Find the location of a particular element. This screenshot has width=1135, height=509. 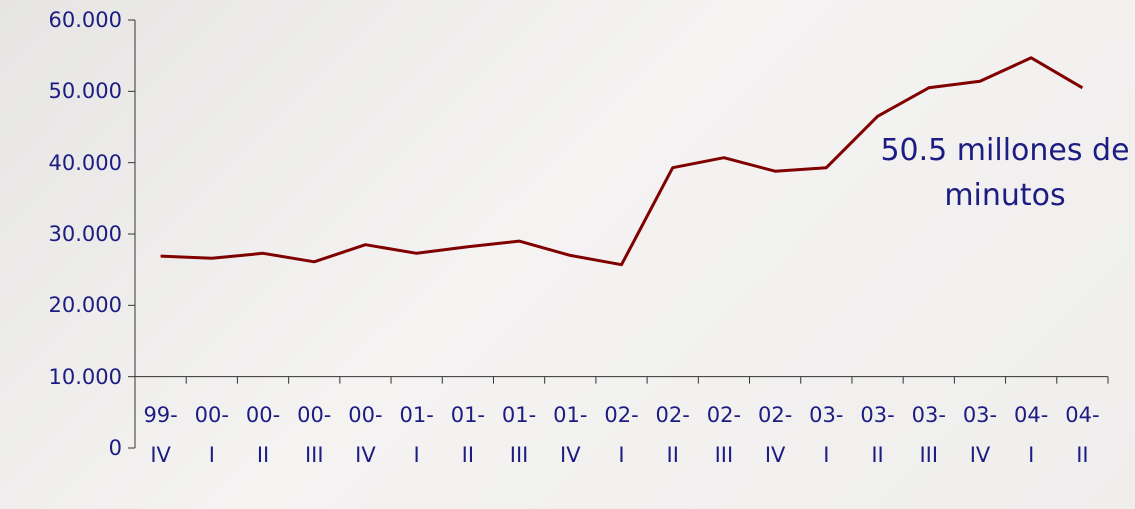

y-tick-label: 20.000 is located at coordinates (85, 305).